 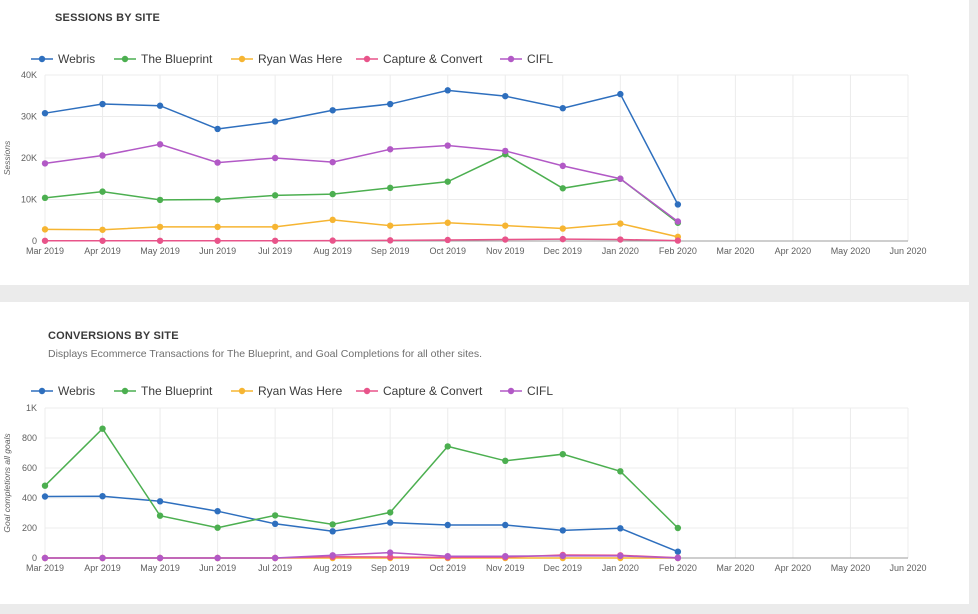 I want to click on conversions-y-tick-label: 800, so click(x=29, y=438).